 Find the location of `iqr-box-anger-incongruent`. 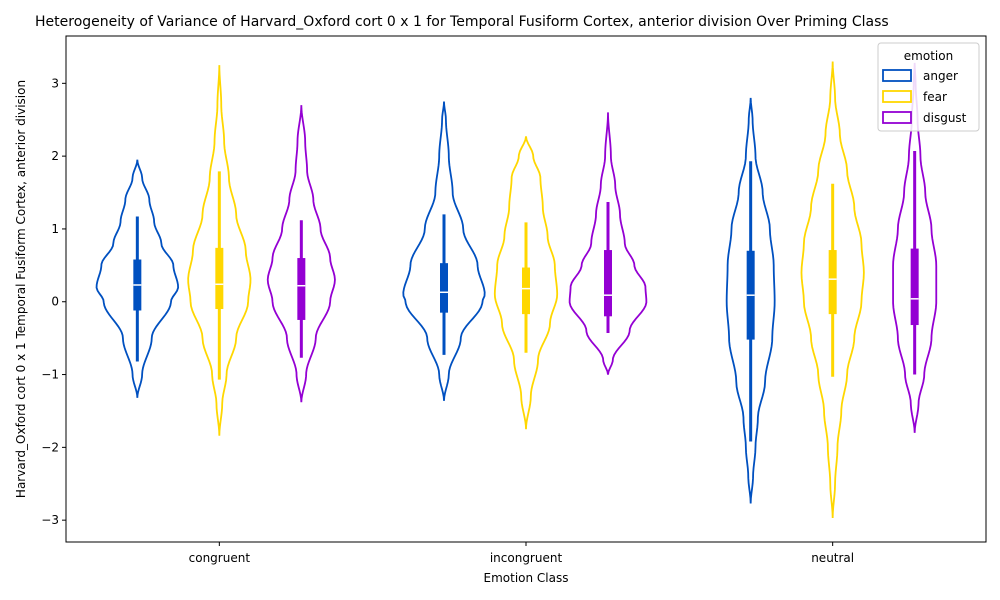

iqr-box-anger-incongruent is located at coordinates (444, 288).